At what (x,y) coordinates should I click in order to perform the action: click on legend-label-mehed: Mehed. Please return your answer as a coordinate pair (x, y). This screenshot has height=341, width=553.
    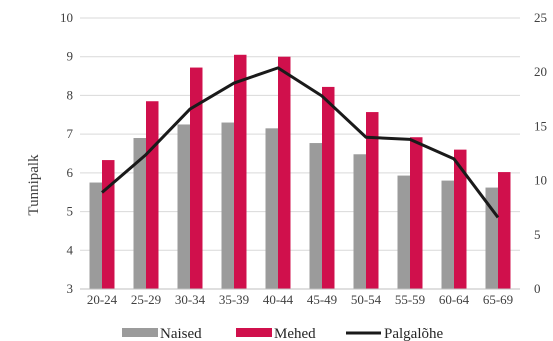
    Looking at the image, I should click on (295, 333).